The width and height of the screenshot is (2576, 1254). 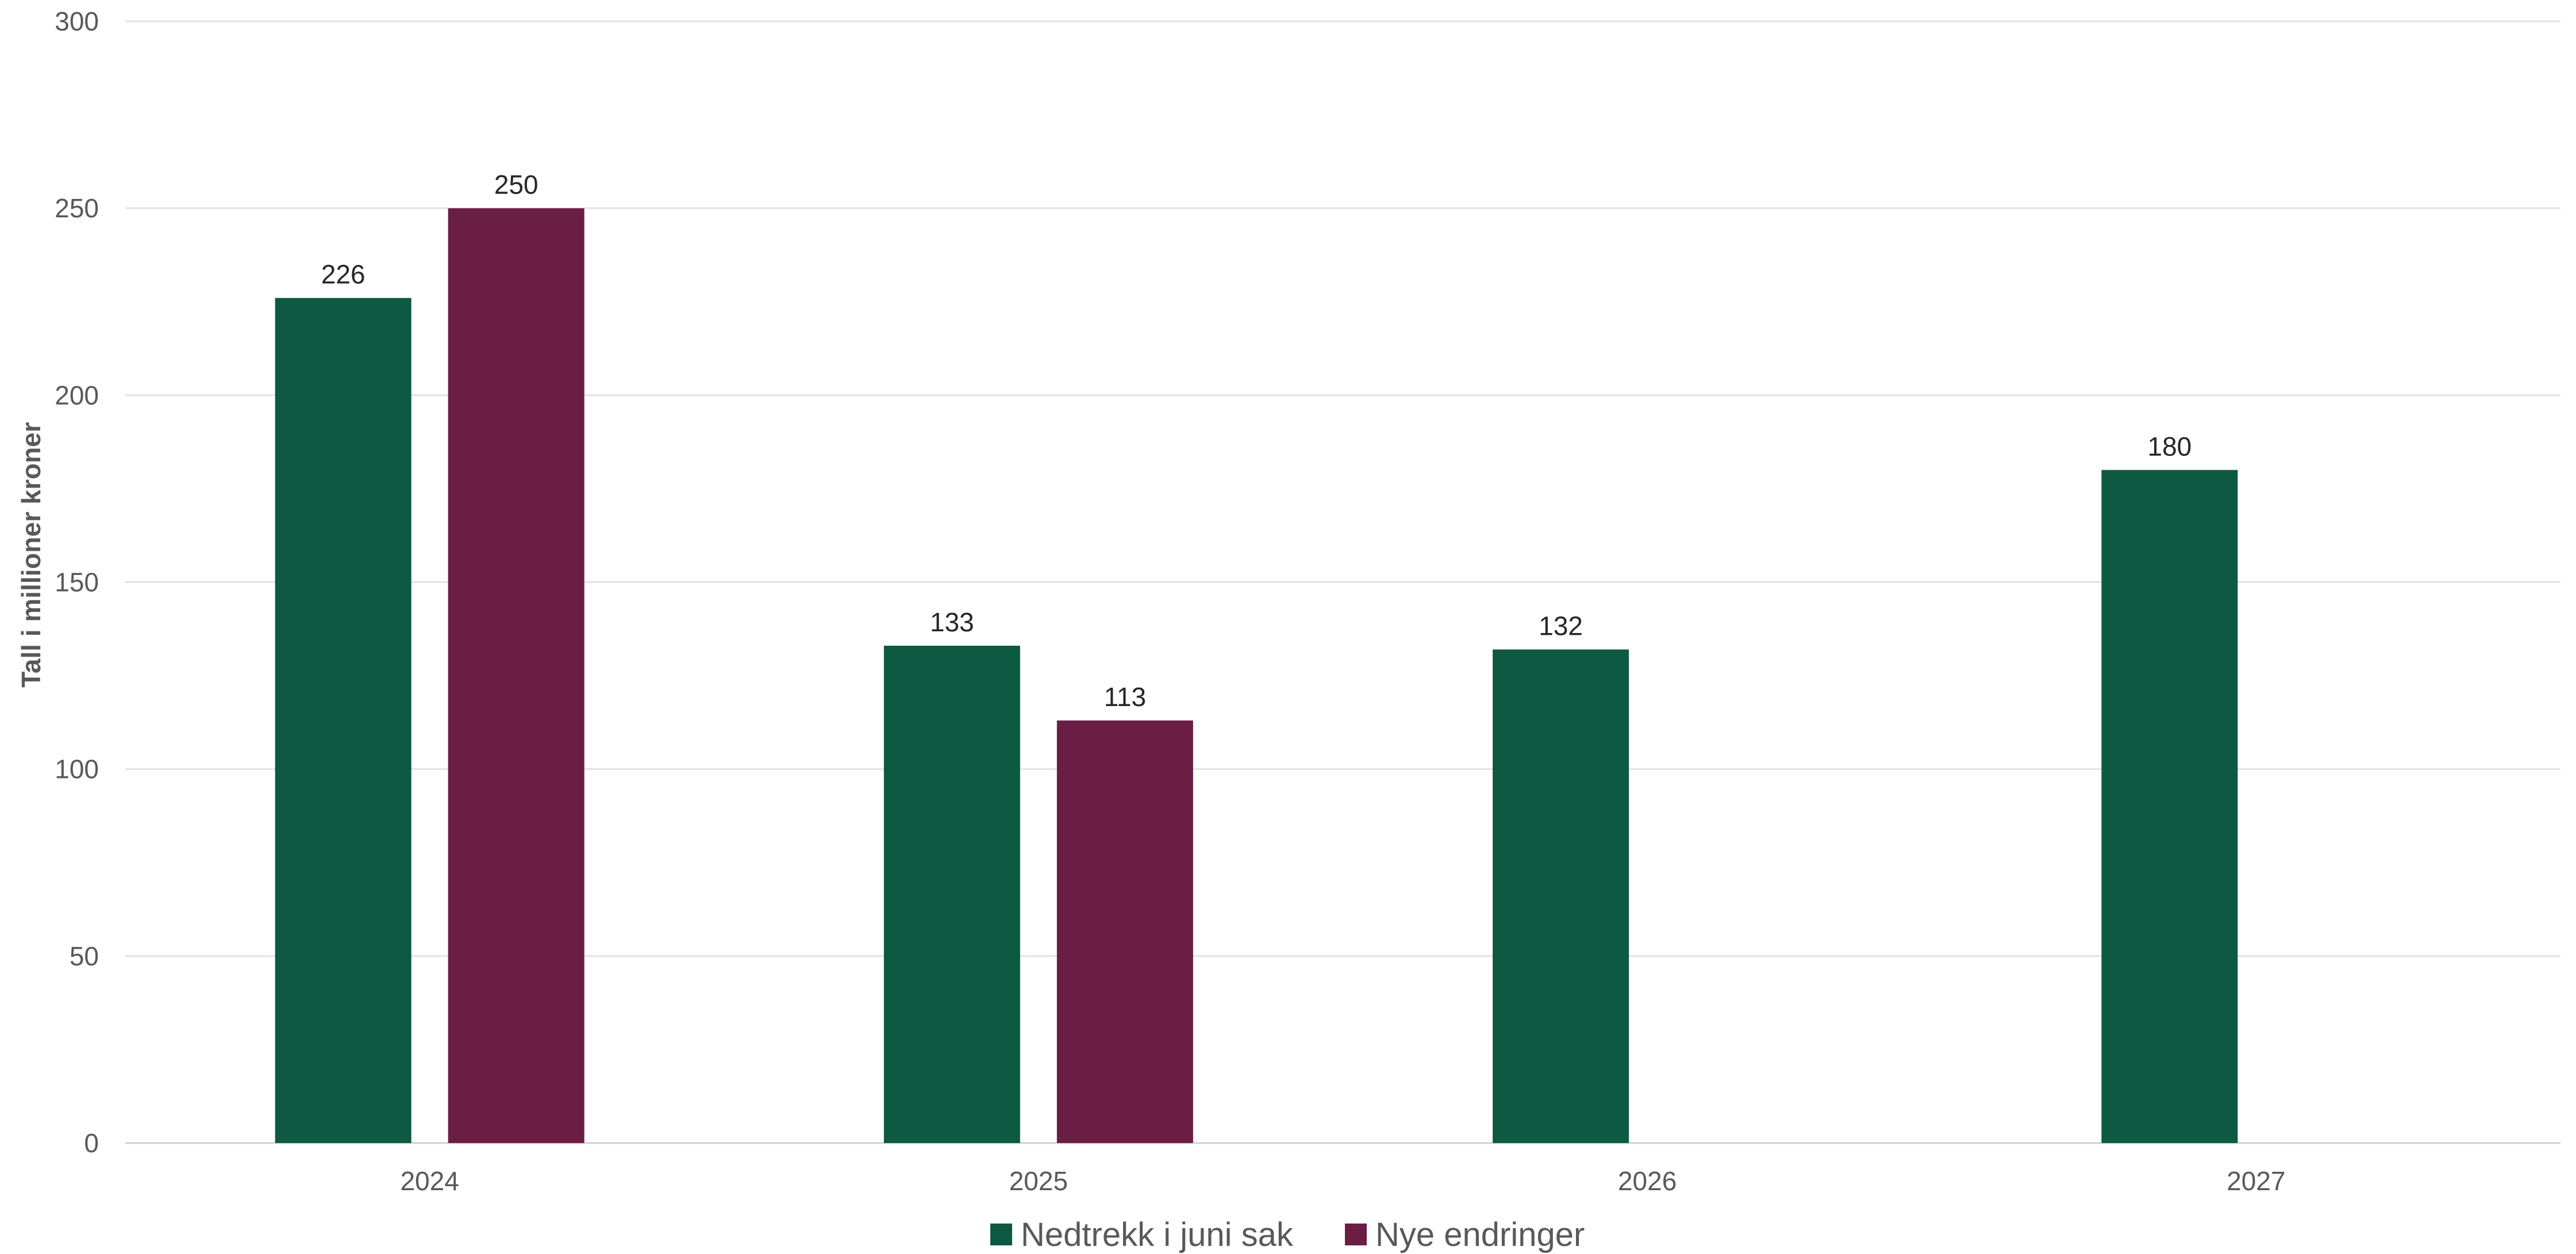 What do you see at coordinates (1157, 1234) in the screenshot?
I see `legend-label: Nedtrekk i juni sak` at bounding box center [1157, 1234].